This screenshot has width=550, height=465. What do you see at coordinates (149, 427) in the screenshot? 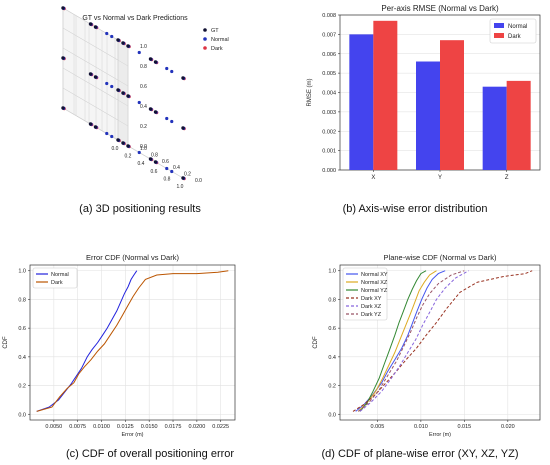
I see `x-tick-label: 0.0150` at bounding box center [149, 427].